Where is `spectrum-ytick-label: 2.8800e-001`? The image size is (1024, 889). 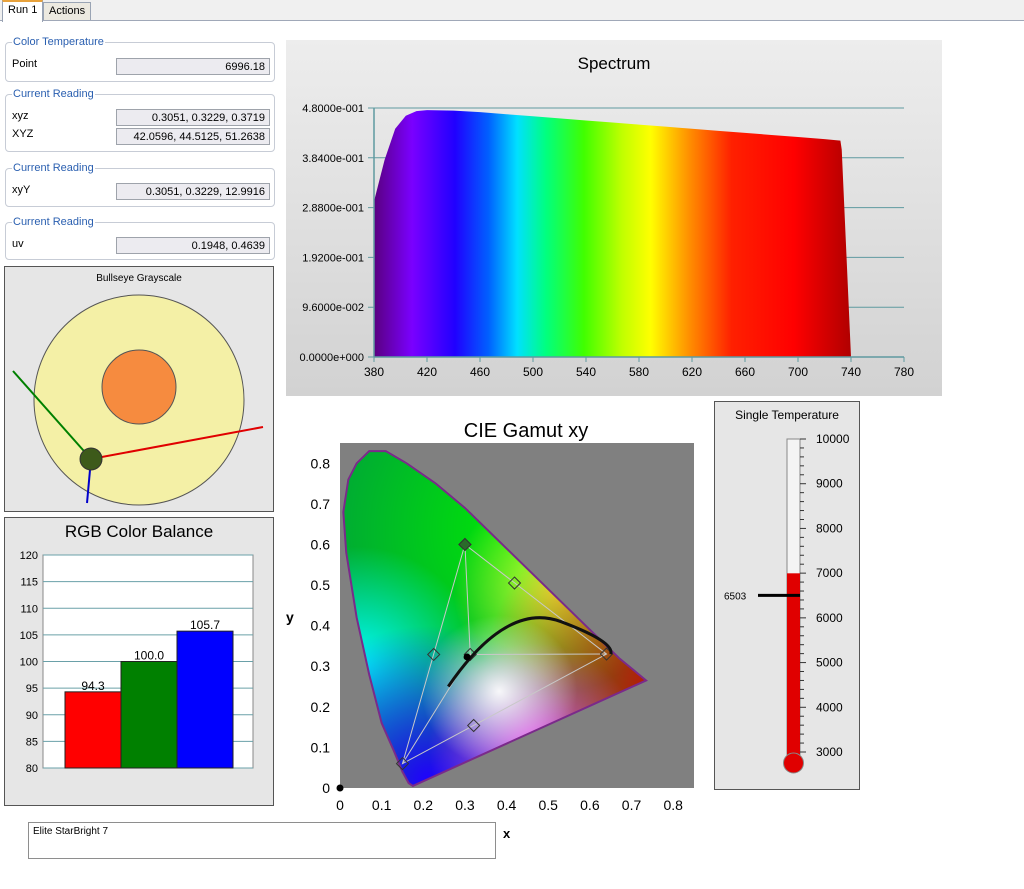 spectrum-ytick-label: 2.8800e-001 is located at coordinates (333, 209).